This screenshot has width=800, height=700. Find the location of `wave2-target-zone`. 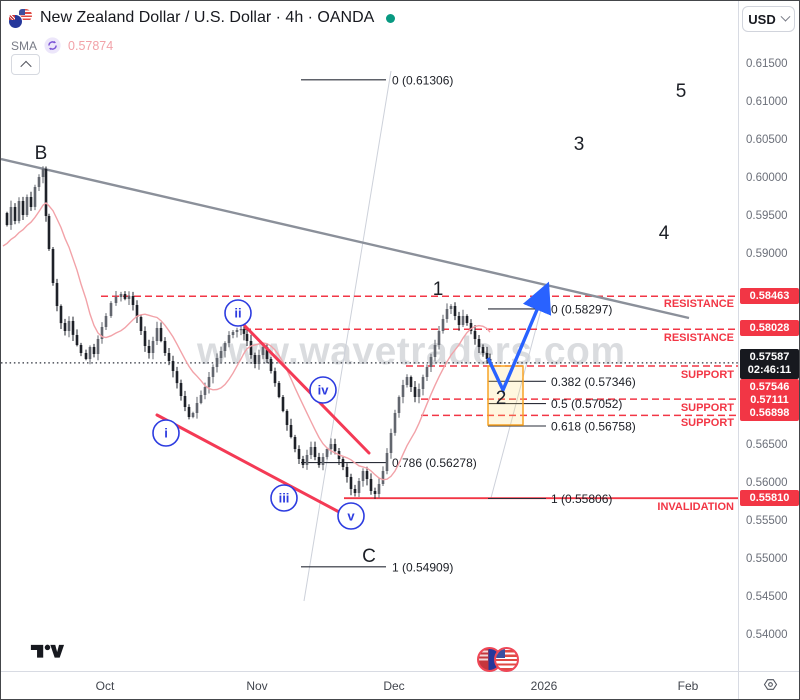

wave2-target-zone is located at coordinates (505, 395).